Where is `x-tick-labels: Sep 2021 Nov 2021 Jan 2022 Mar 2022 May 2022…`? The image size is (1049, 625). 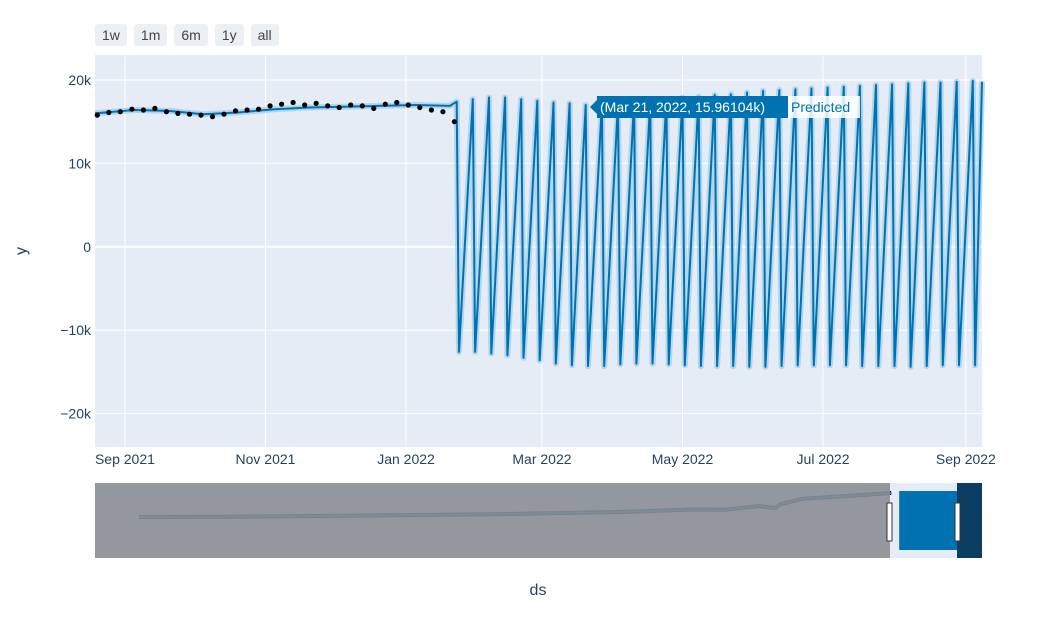
x-tick-labels: Sep 2021 Nov 2021 Jan 2022 Mar 2022 May 2022… is located at coordinates (545, 459).